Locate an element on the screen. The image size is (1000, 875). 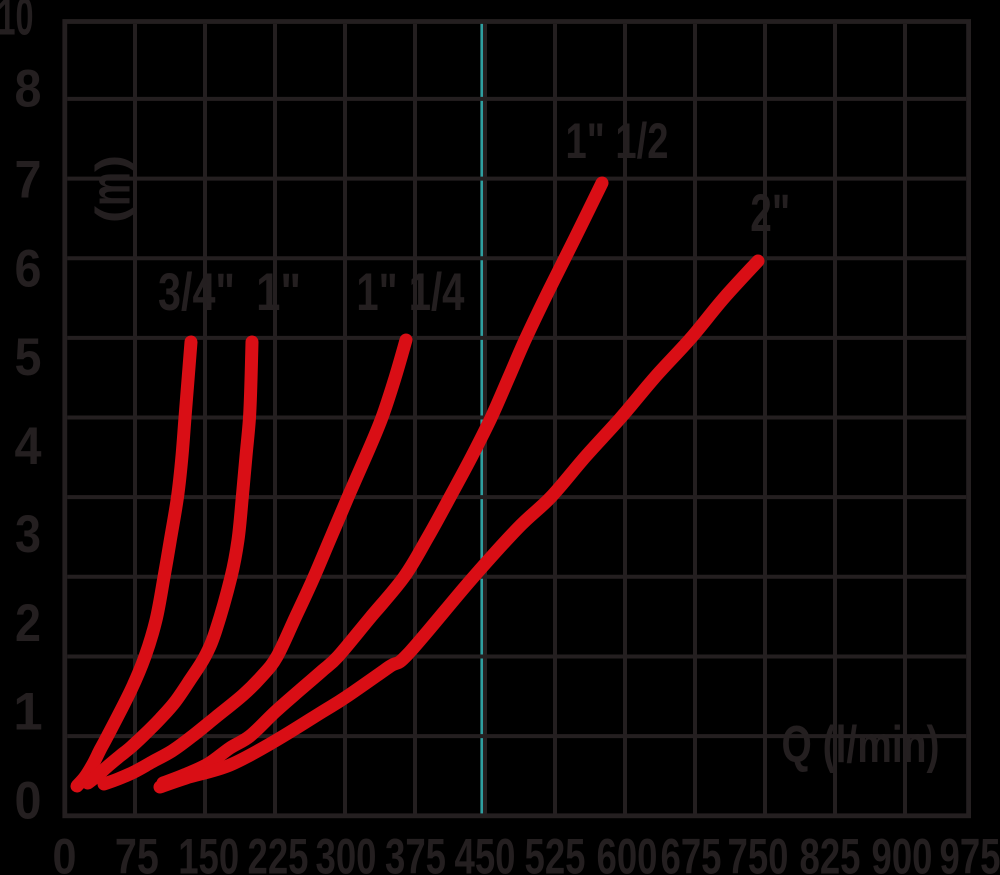
svg-text: 3/4" is located at coordinates (196, 292).